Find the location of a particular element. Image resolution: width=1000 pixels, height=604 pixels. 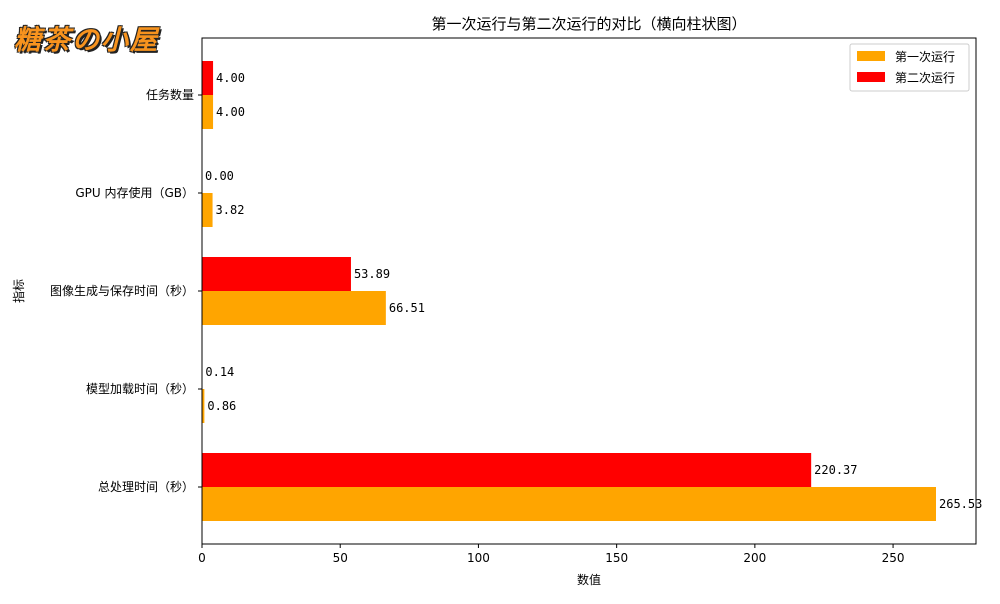

y-tick-label-4: 任务数量 is located at coordinates (170, 94).